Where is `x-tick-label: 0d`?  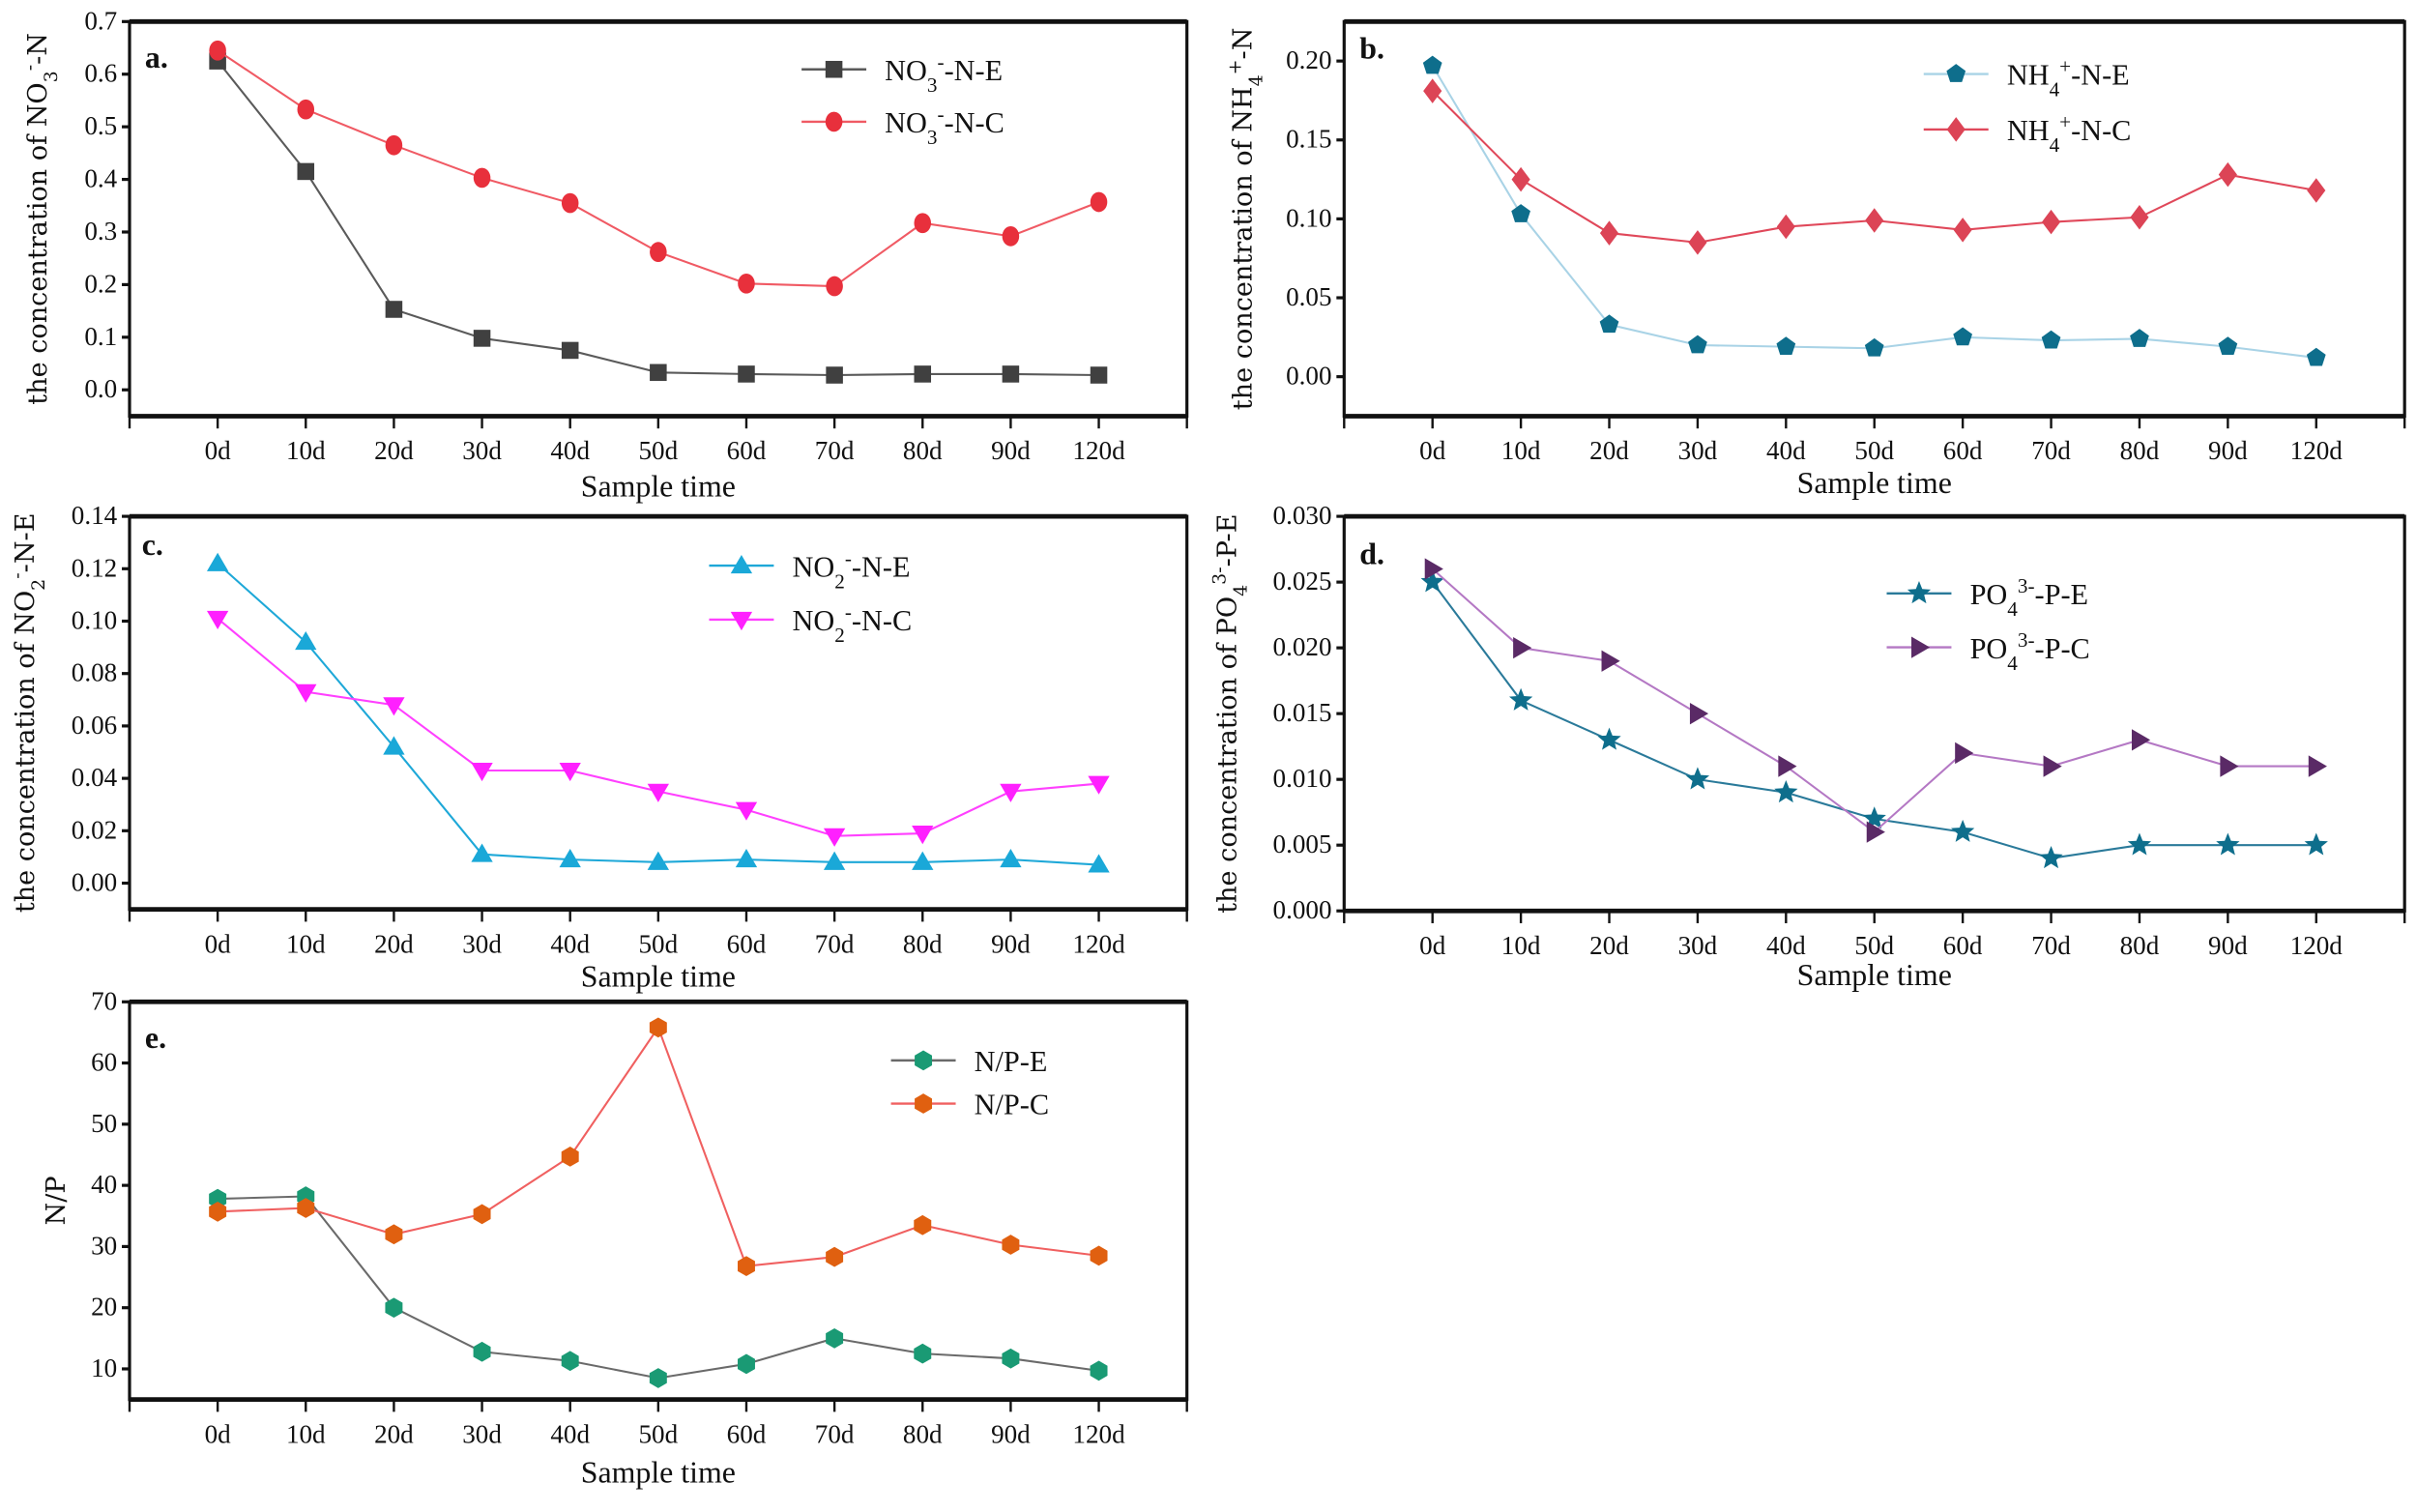 x-tick-label: 0d is located at coordinates (1432, 451).